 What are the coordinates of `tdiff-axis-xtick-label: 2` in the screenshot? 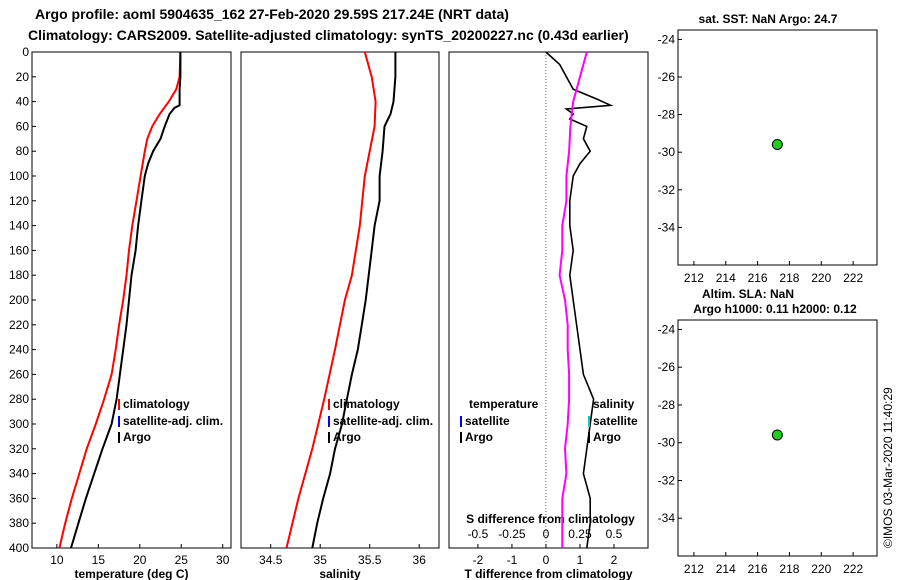 It's located at (614, 560).